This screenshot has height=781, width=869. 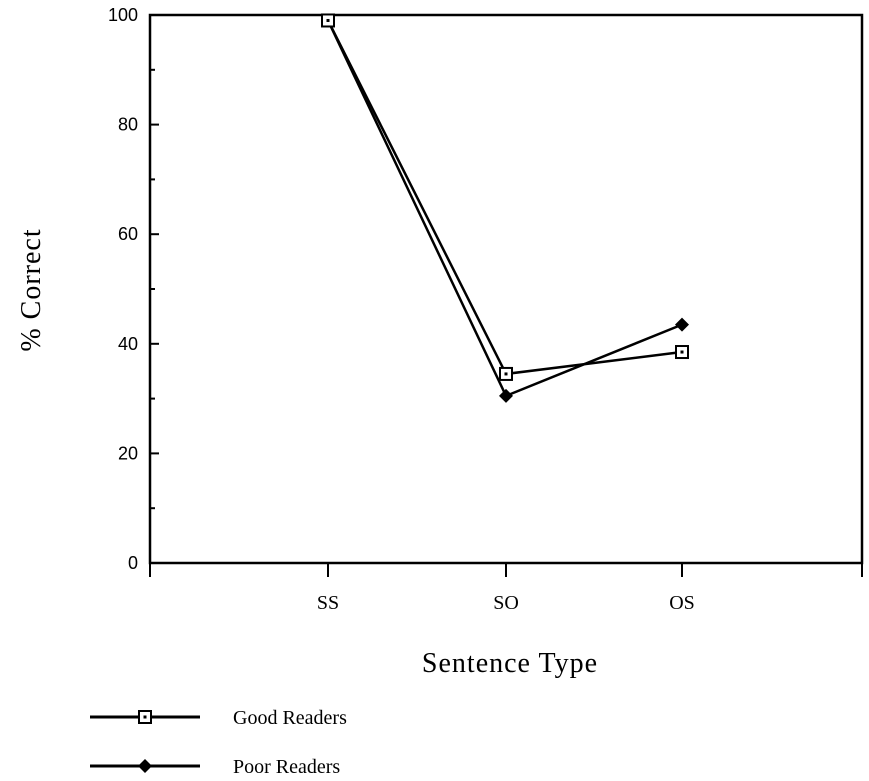 What do you see at coordinates (506, 603) in the screenshot?
I see `x-tick-label: SO` at bounding box center [506, 603].